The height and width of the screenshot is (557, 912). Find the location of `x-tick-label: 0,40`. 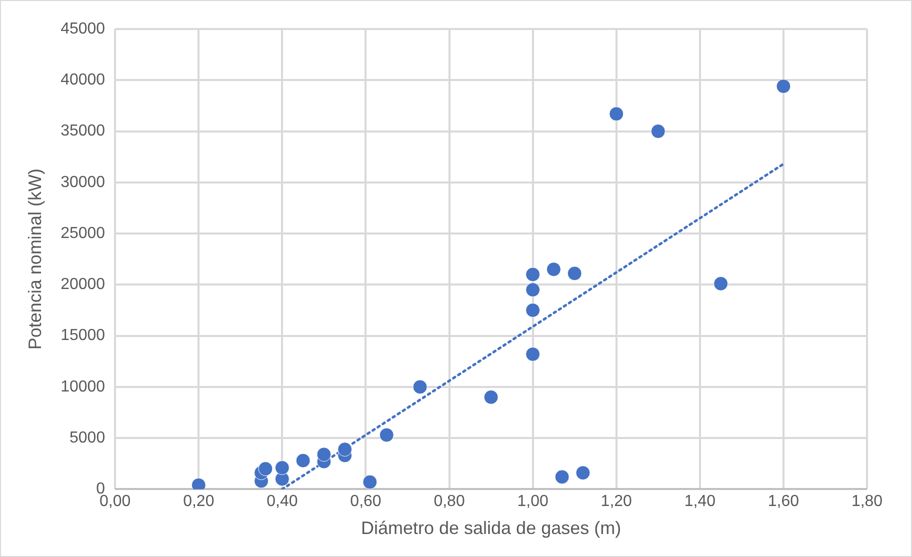

x-tick-label: 0,40 is located at coordinates (282, 501).